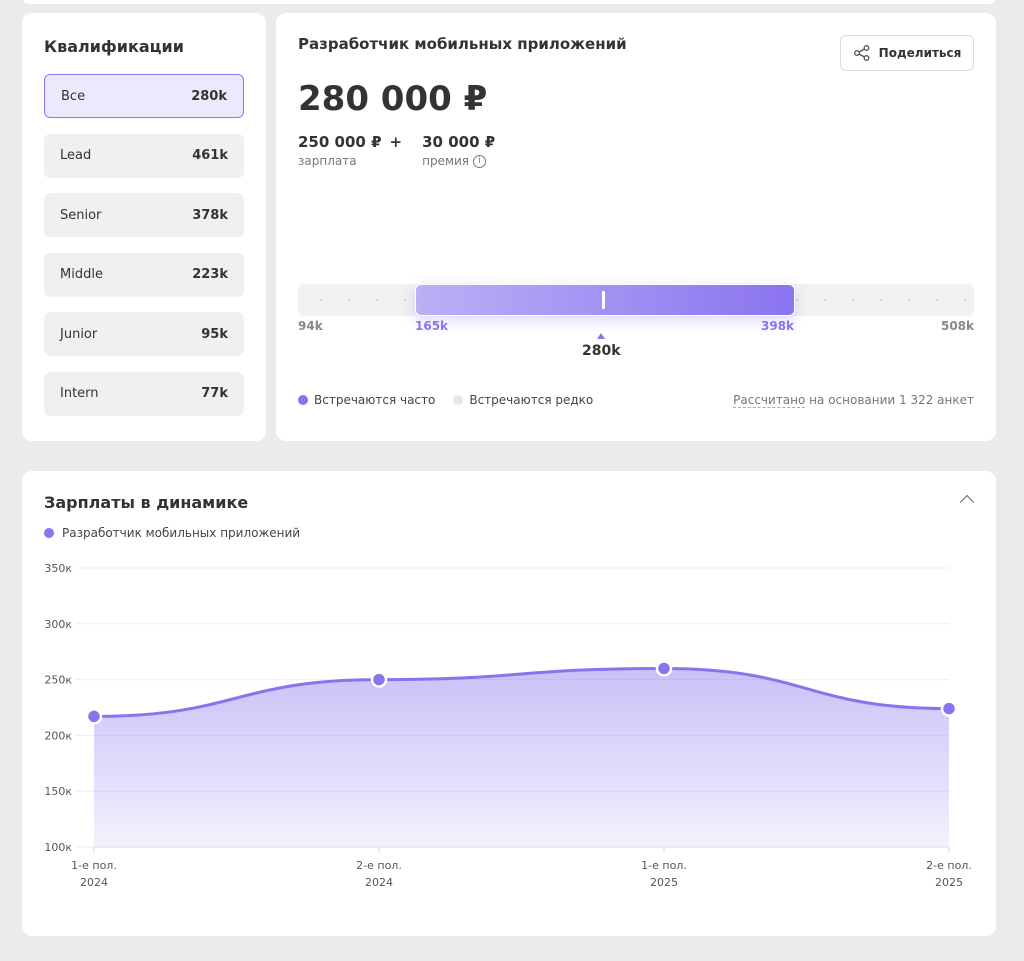  Describe the element at coordinates (462, 44) in the screenshot. I see `job-title: Разработчик мобильных приложений` at that location.